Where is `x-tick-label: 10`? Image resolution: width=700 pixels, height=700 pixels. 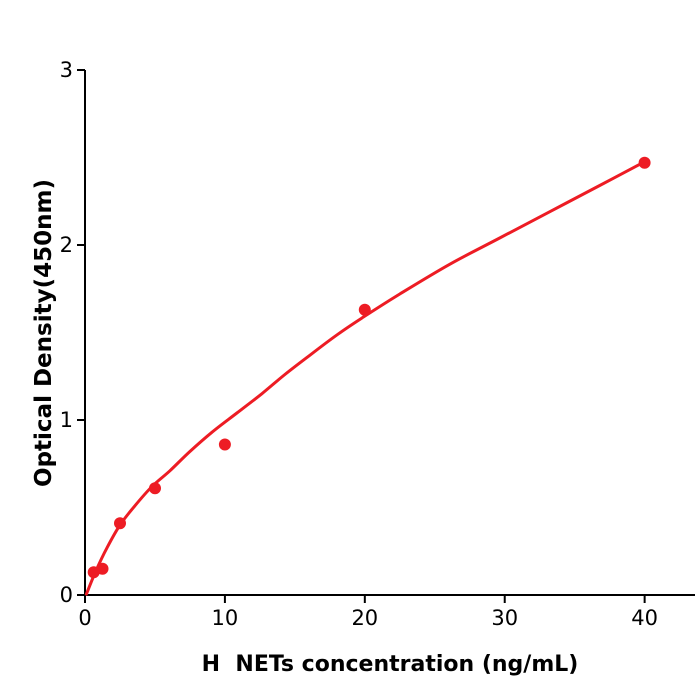
x-tick-label: 10 is located at coordinates (225, 618).